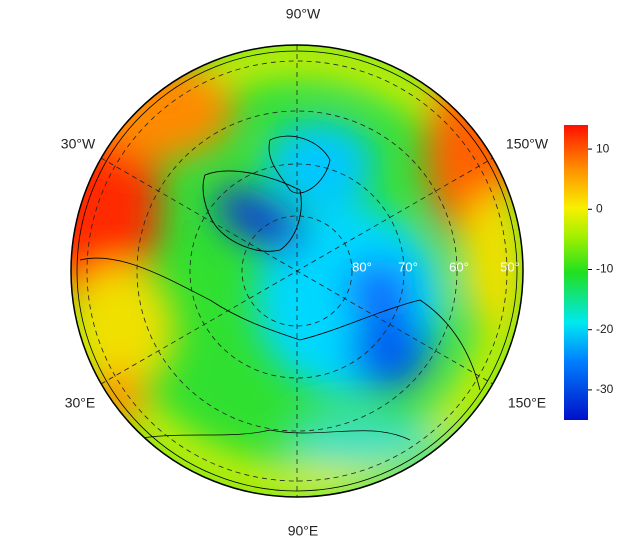 Image resolution: width=625 pixels, height=552 pixels. What do you see at coordinates (80, 403) in the screenshot?
I see `meridian-label: 30°E` at bounding box center [80, 403].